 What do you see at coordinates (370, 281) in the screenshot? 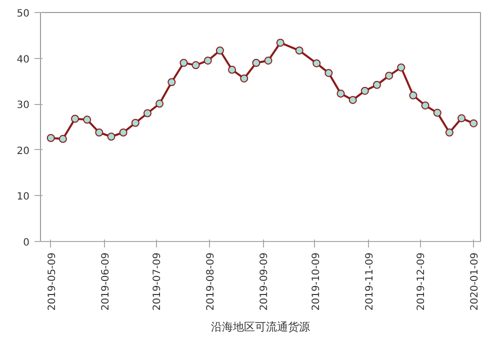
I see `x-tick-label: 2019-11-09` at bounding box center [370, 281].